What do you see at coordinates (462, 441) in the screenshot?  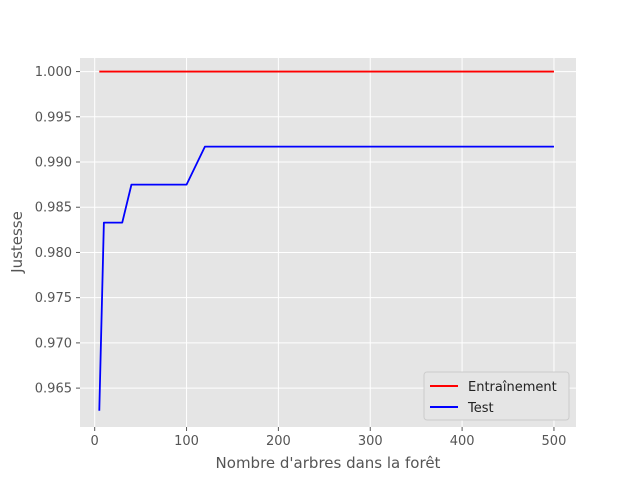 I see `x-tick-label: 400` at bounding box center [462, 441].